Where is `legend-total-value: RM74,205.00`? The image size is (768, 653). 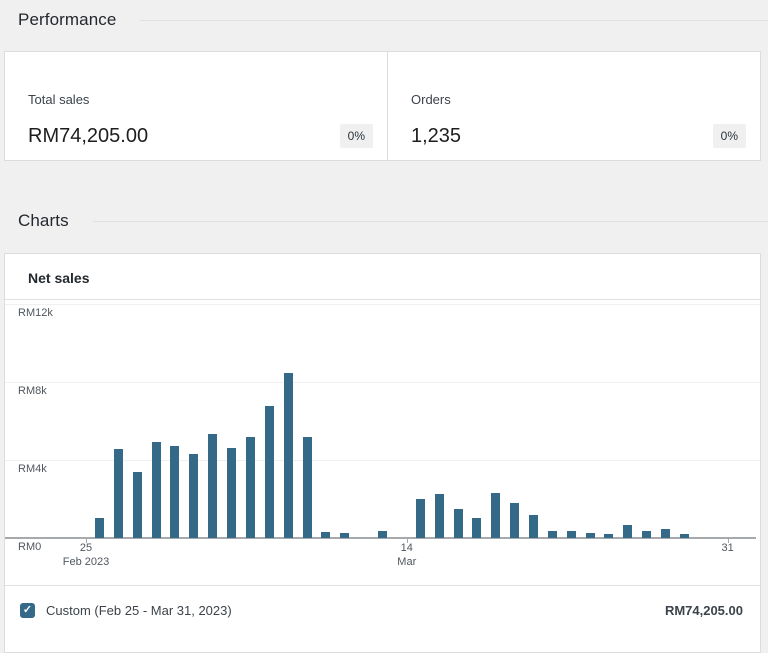 legend-total-value: RM74,205.00 is located at coordinates (703, 610).